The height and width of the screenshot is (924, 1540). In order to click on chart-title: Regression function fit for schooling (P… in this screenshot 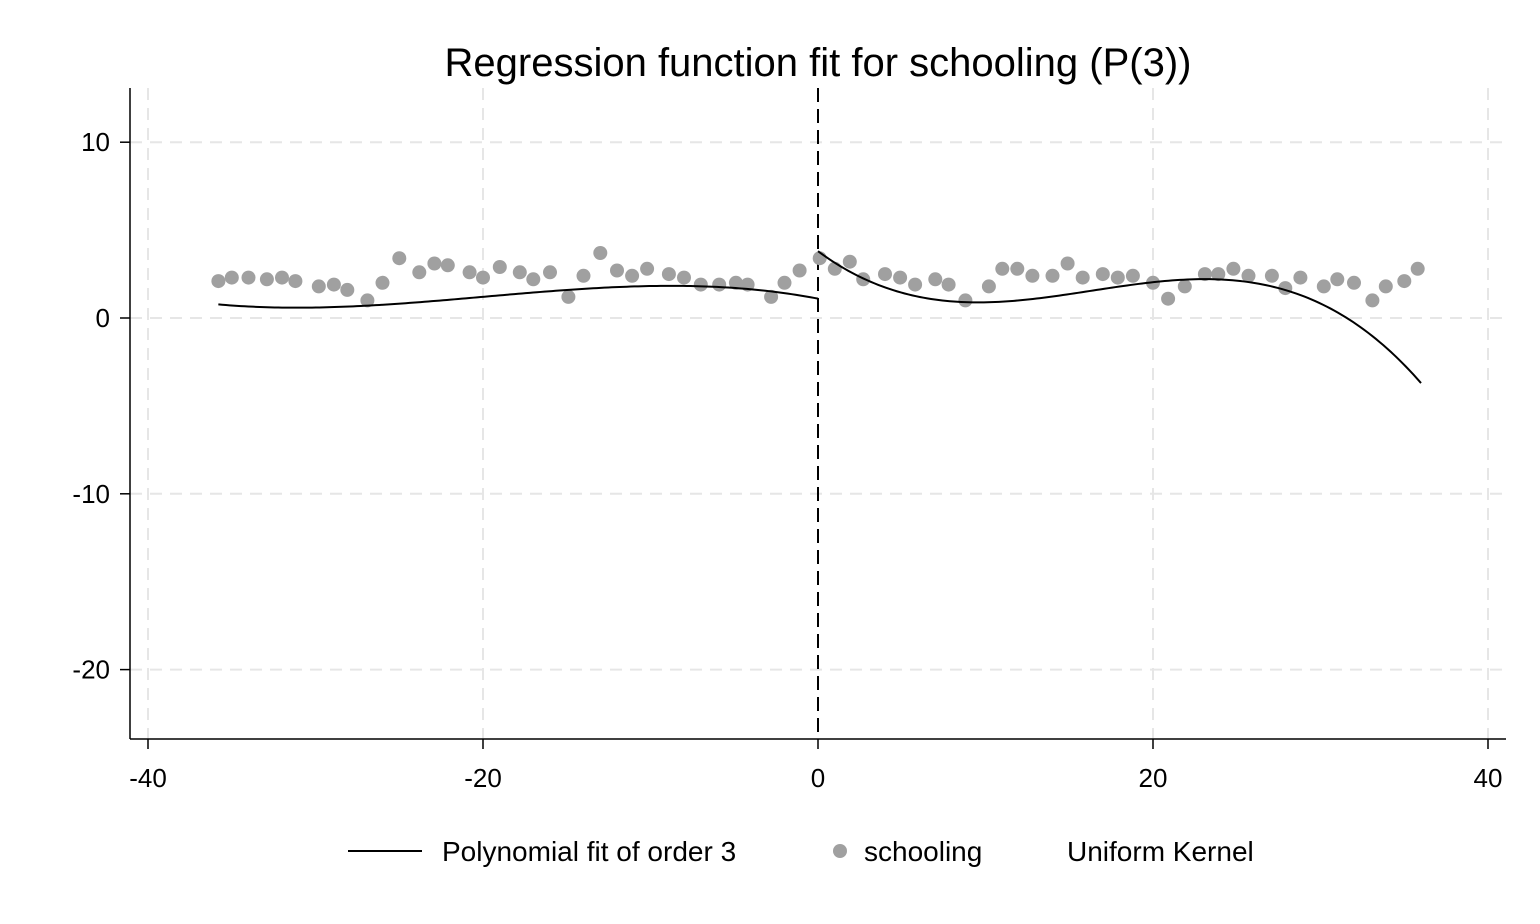, I will do `click(818, 63)`.